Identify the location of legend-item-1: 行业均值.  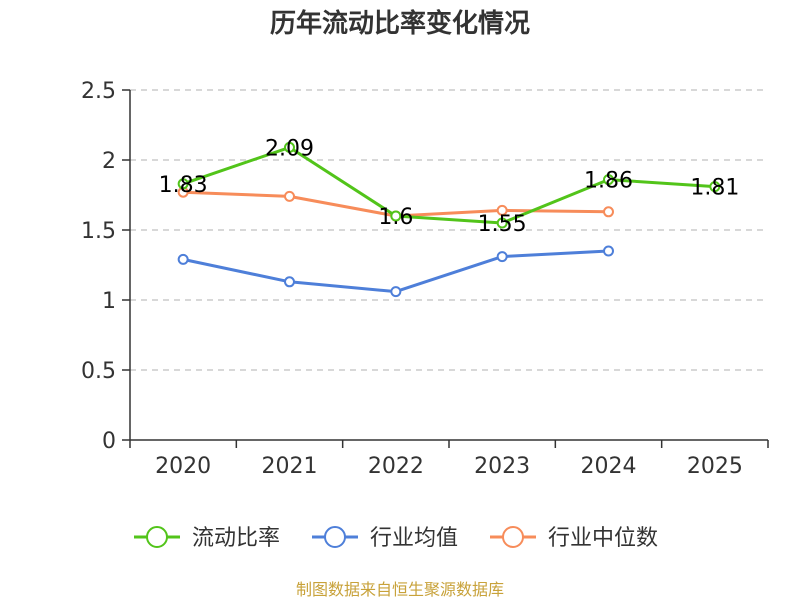
(385, 538).